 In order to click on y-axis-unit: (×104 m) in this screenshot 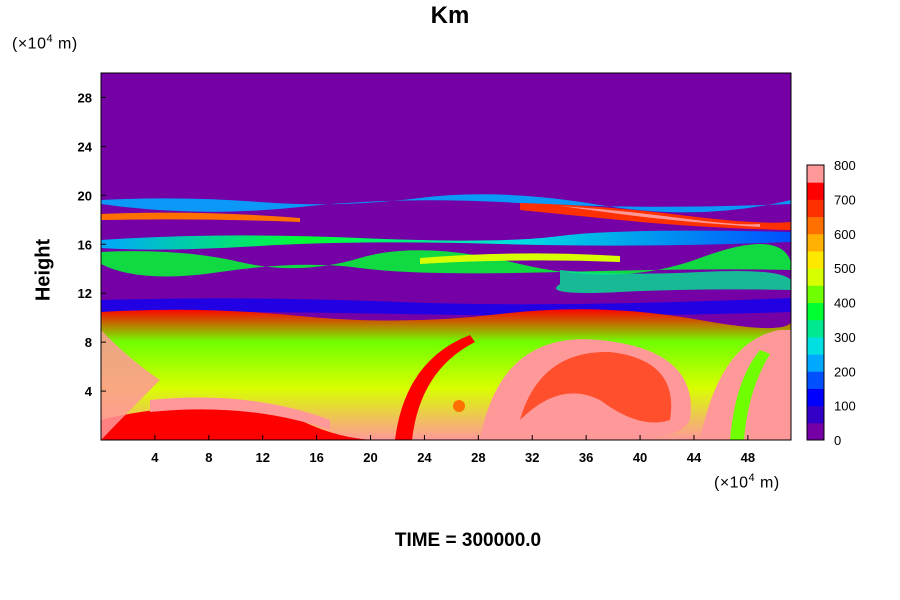, I will do `click(45, 43)`.